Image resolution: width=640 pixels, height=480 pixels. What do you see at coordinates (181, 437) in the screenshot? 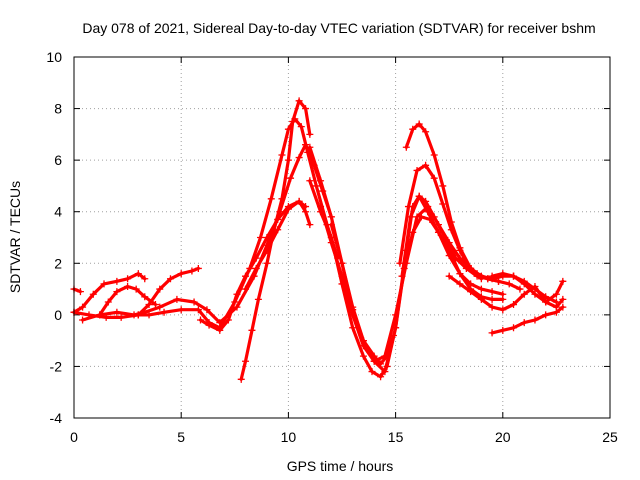
I see `x-tick-label: 5` at bounding box center [181, 437].